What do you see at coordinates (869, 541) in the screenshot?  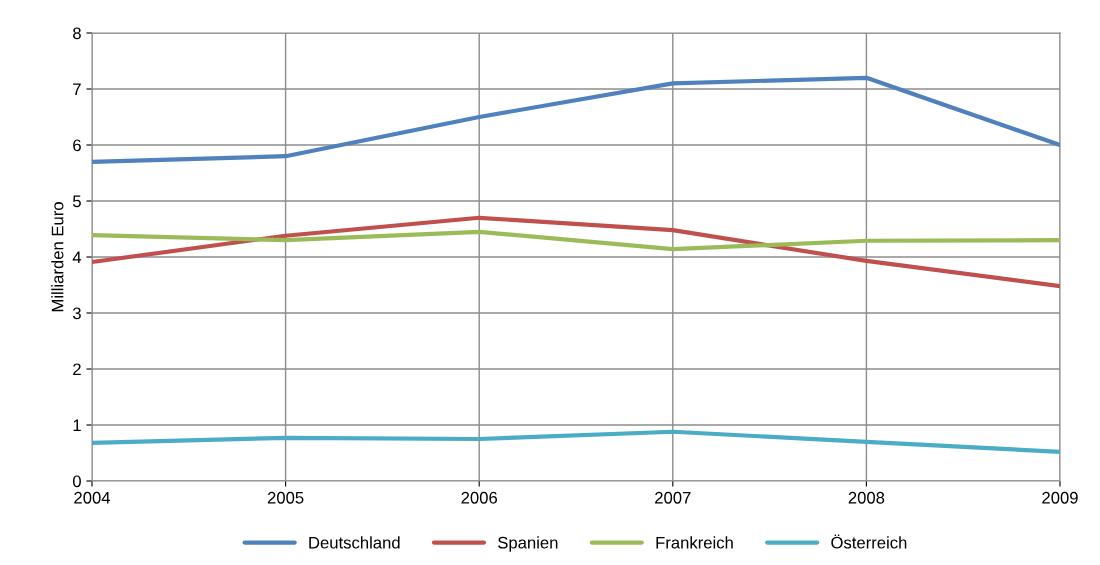 I see `legend-label: Österreich` at bounding box center [869, 541].